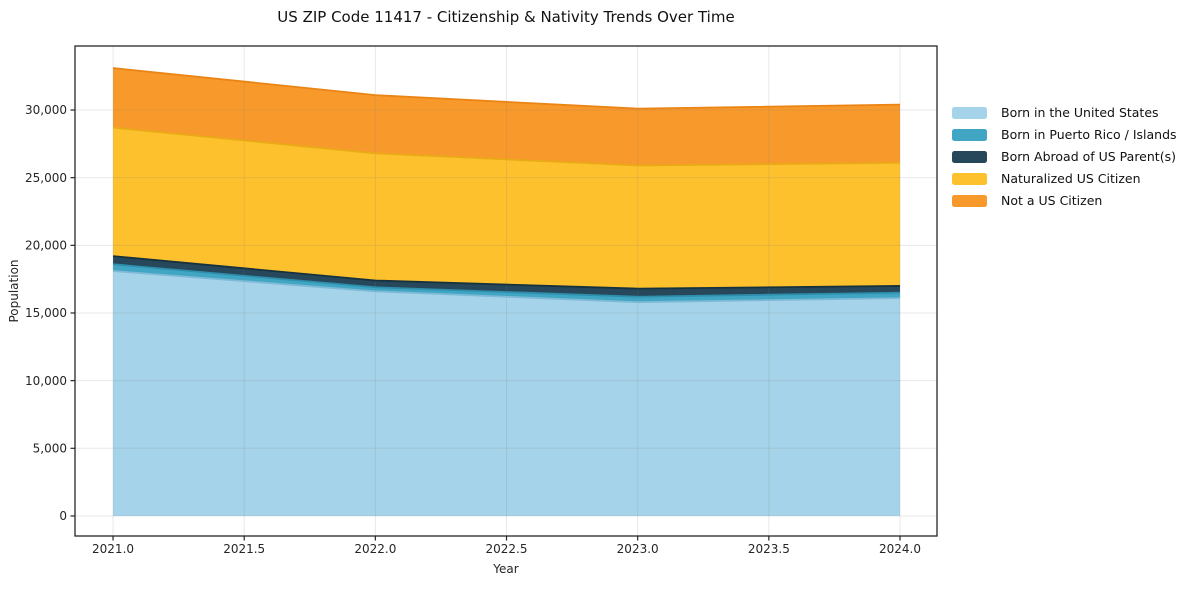 This screenshot has width=1189, height=590. Describe the element at coordinates (244, 549) in the screenshot. I see `x-tick-label: 2021.5` at that location.